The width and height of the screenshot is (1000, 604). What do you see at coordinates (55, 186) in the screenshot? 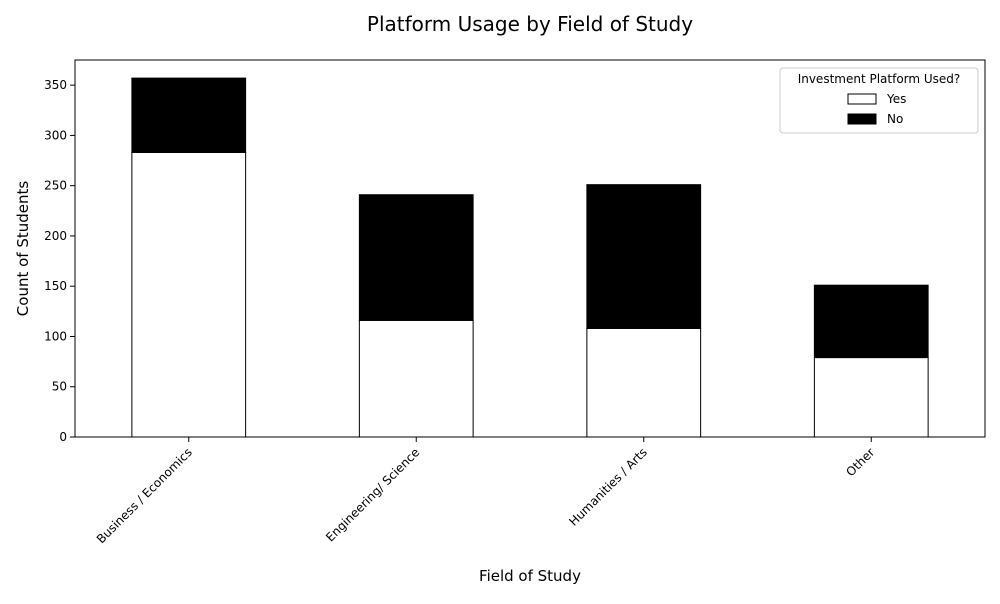
I see `y-tick-label: 250` at bounding box center [55, 186].